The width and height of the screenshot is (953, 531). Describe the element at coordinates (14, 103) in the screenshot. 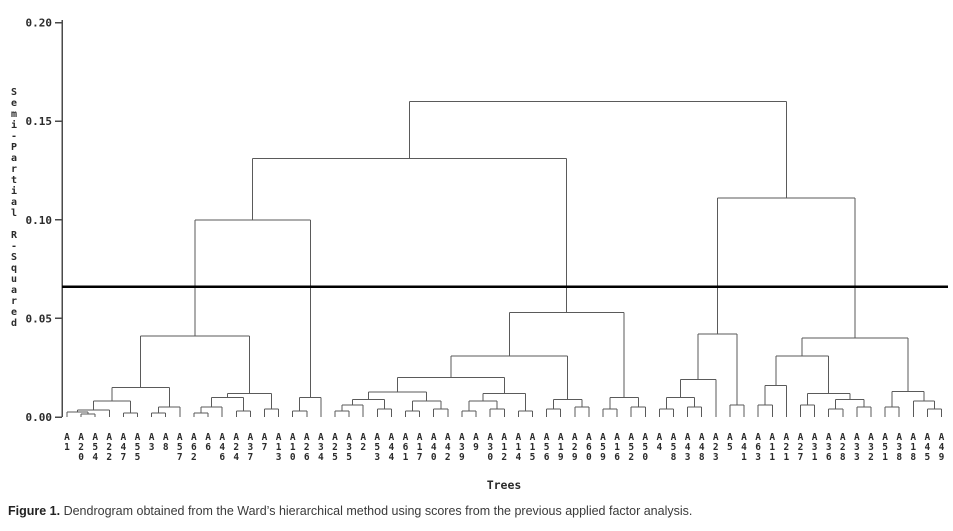

I see `svg-text: e` at that location.